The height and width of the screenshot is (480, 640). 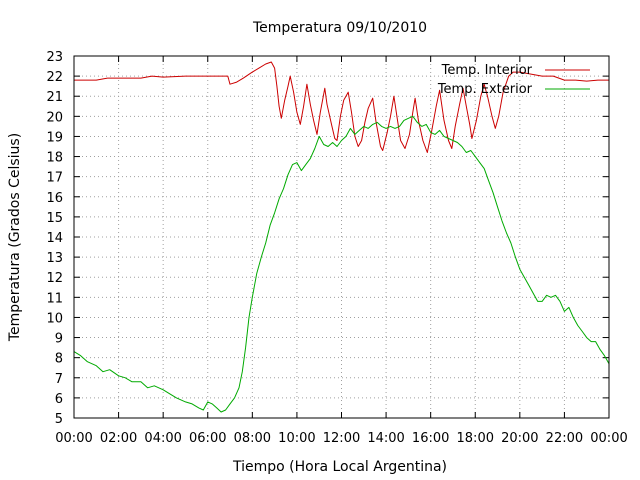 What do you see at coordinates (485, 89) in the screenshot?
I see `legend-label: Temp. Exterior` at bounding box center [485, 89].